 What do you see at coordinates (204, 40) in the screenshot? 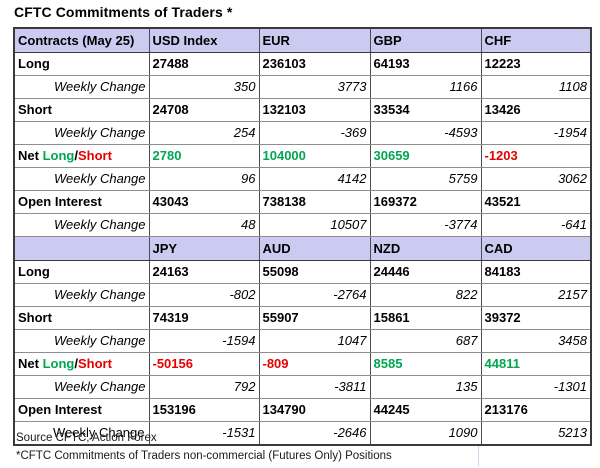
I see `header-usd-index: USD Index` at bounding box center [204, 40].